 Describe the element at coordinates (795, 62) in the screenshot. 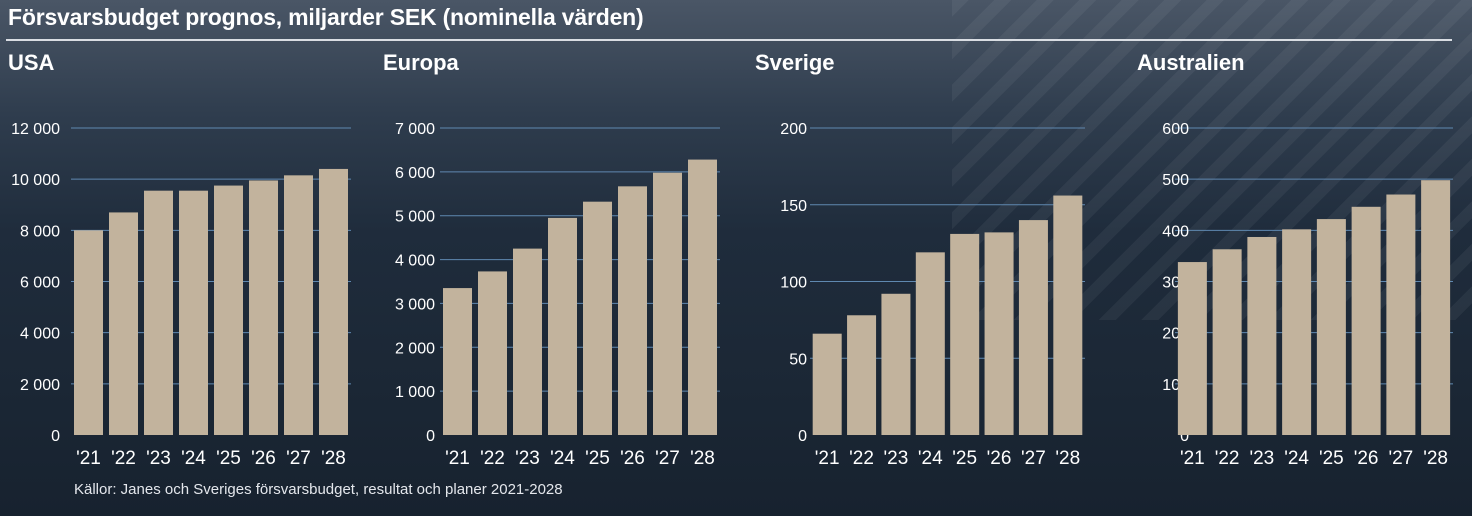

I see `panel-title-sverige: Sverige` at that location.